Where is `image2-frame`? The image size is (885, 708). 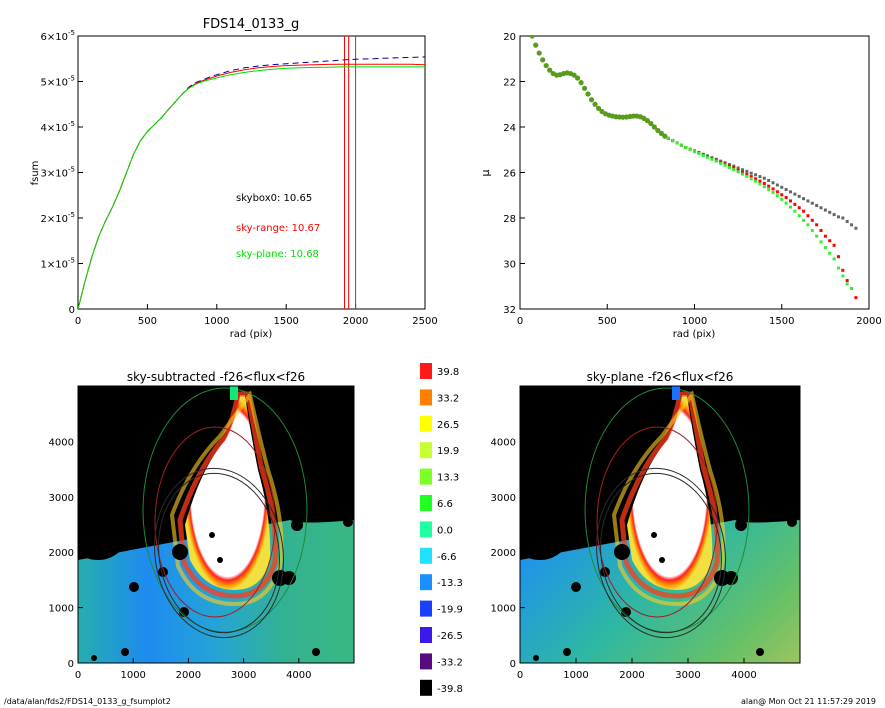
image2-frame is located at coordinates (660, 524).